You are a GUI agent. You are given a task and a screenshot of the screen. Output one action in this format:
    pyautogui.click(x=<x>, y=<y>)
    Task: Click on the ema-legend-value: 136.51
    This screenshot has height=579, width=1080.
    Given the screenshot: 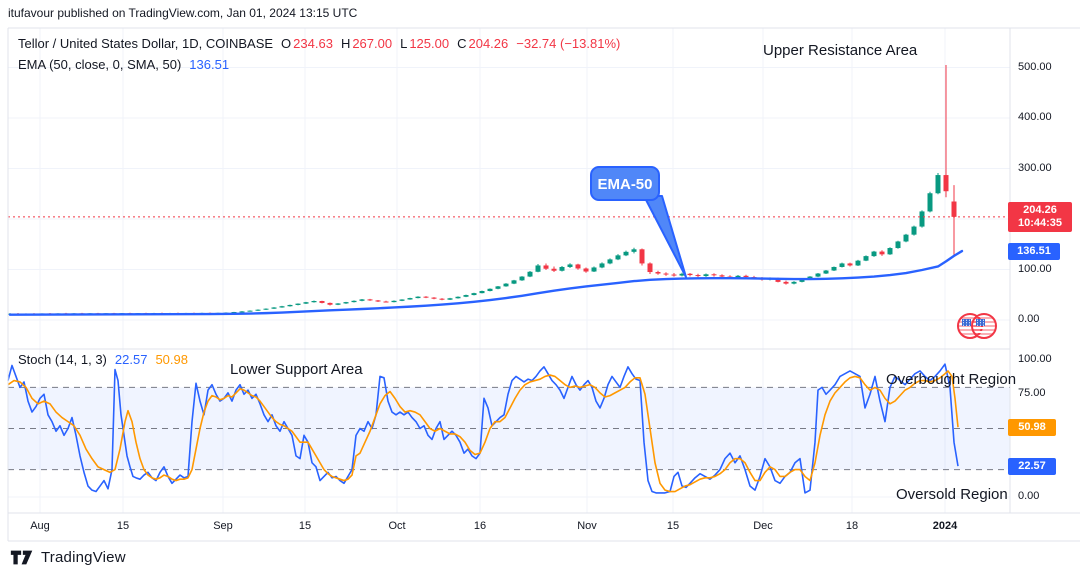 What is the action you would take?
    pyautogui.click(x=209, y=64)
    